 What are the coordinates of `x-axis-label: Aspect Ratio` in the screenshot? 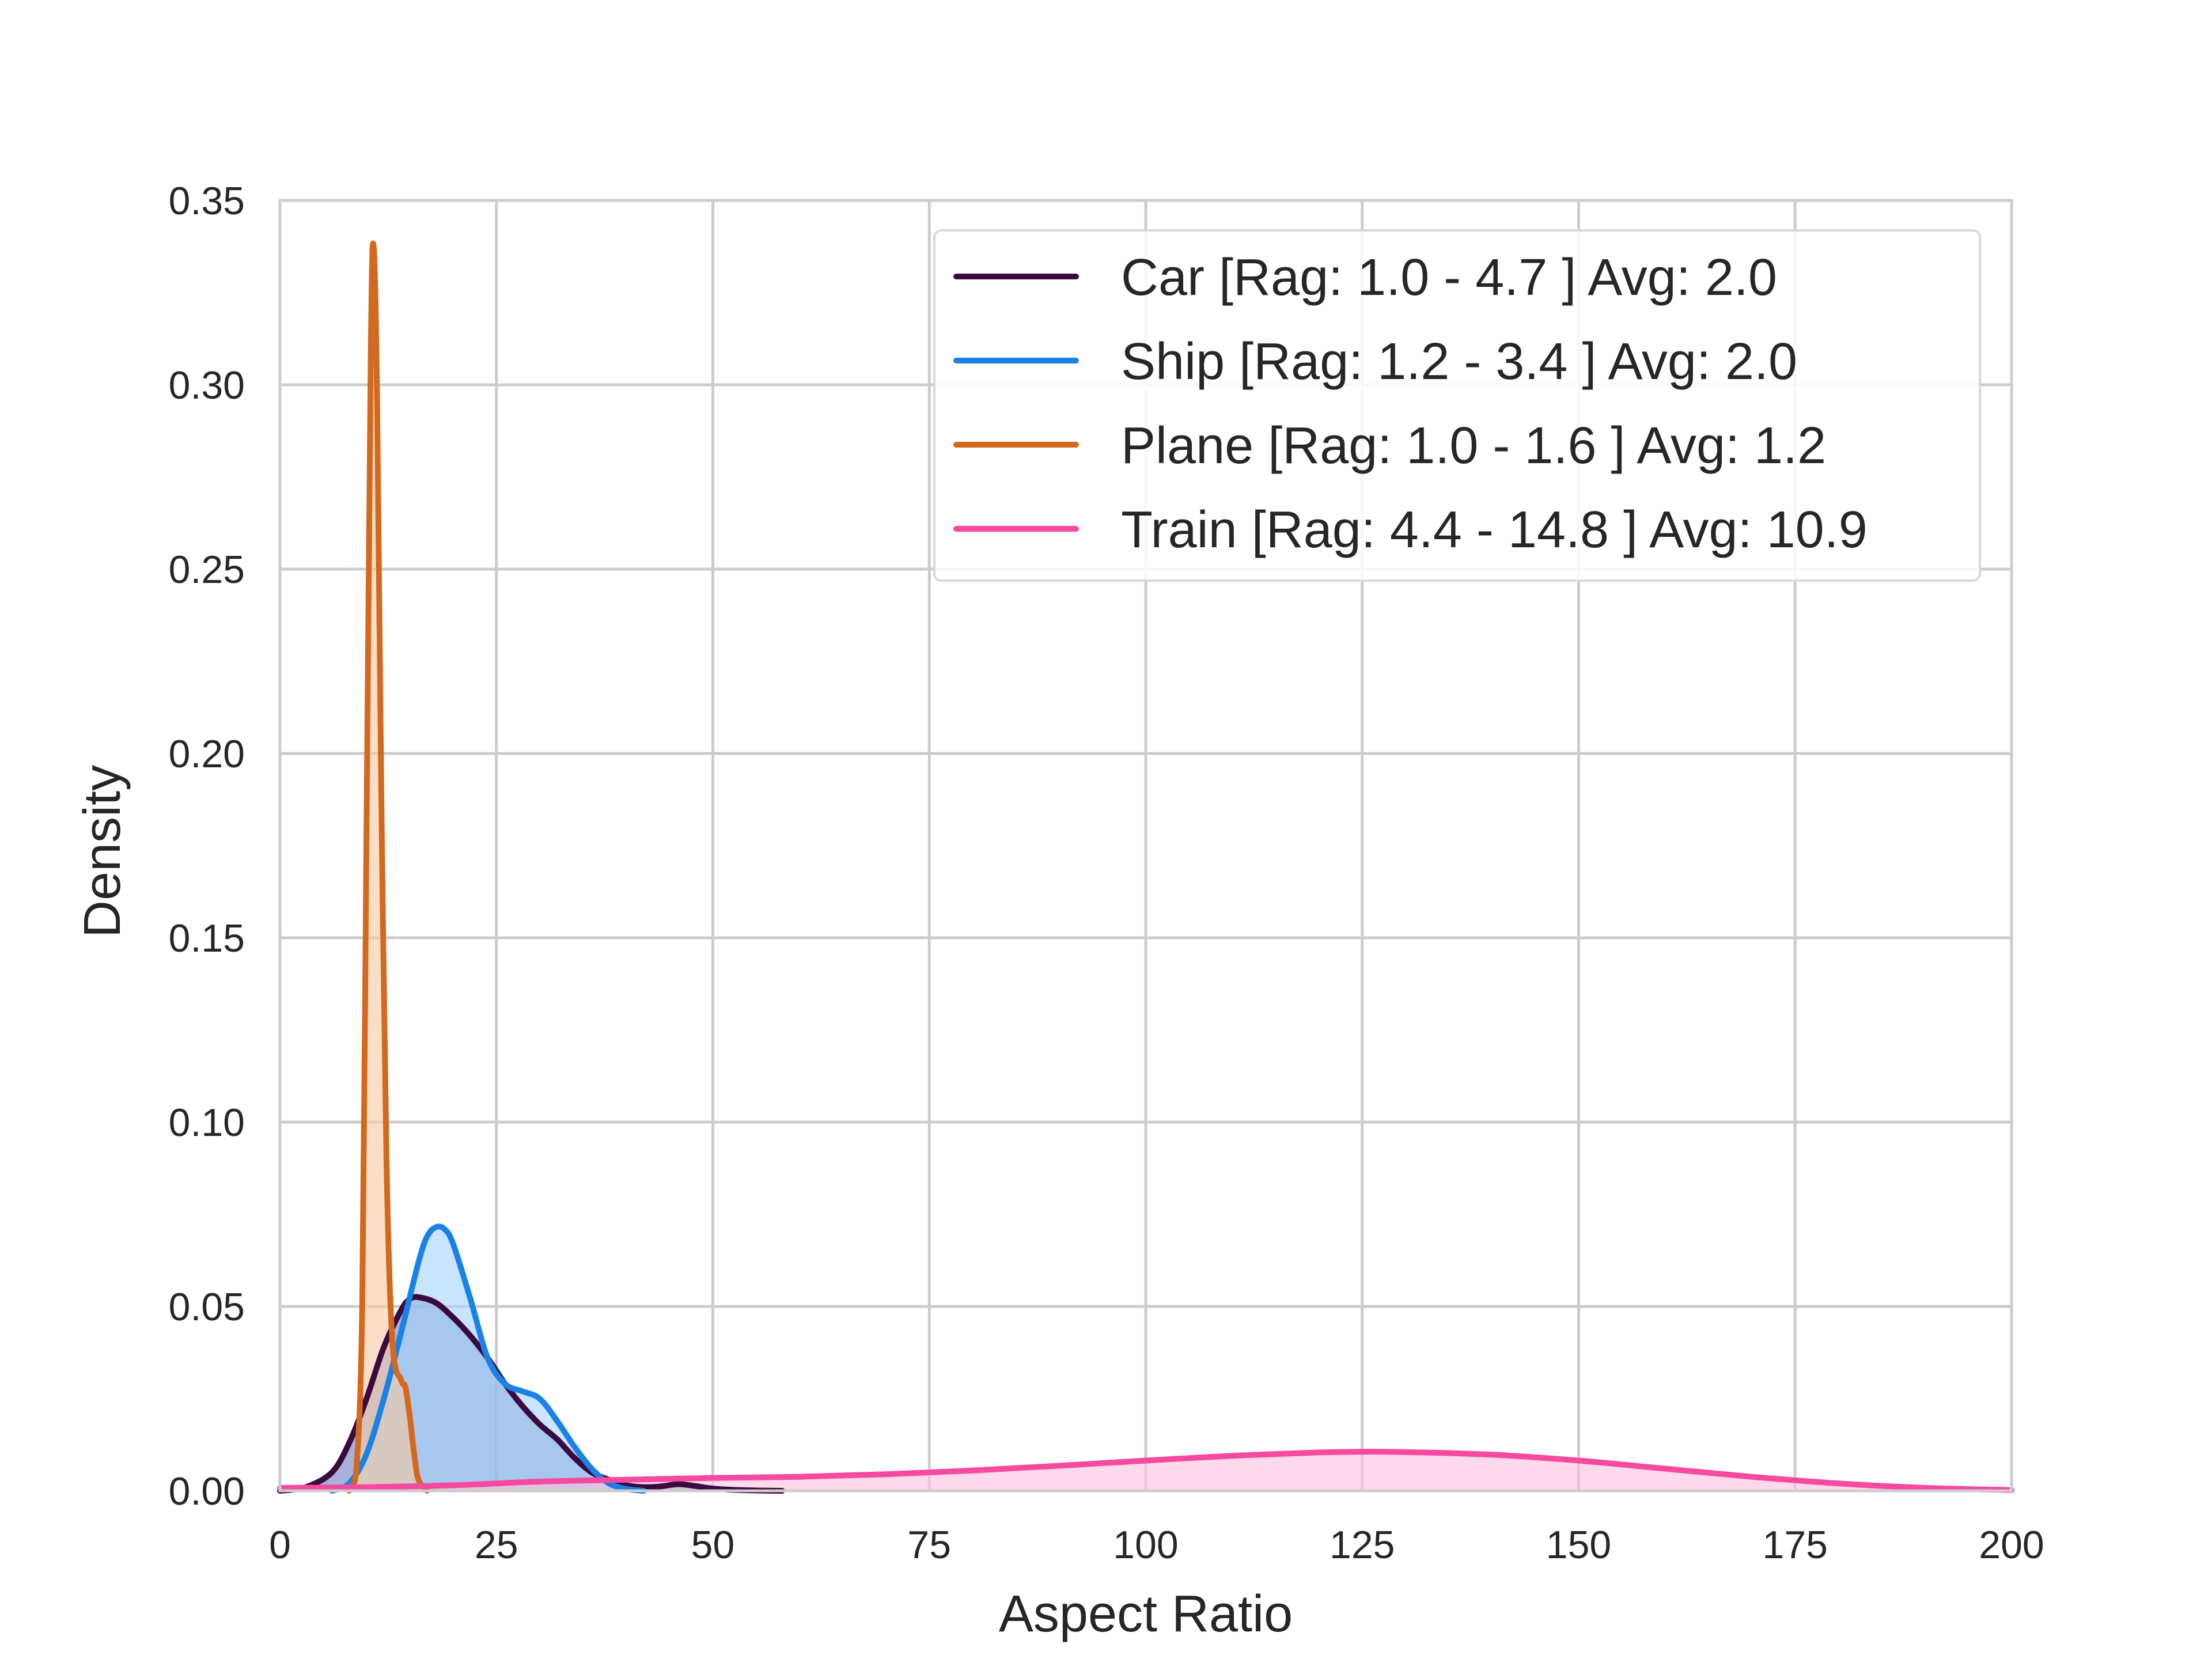 It's located at (1146, 1614).